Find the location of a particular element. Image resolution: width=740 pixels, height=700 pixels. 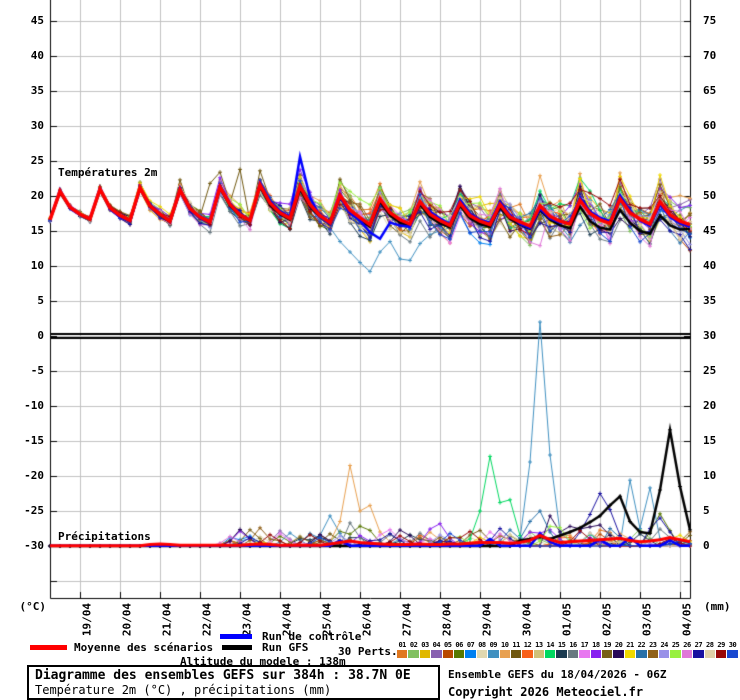

member-swatch: 15 is located at coordinates (561, 649).